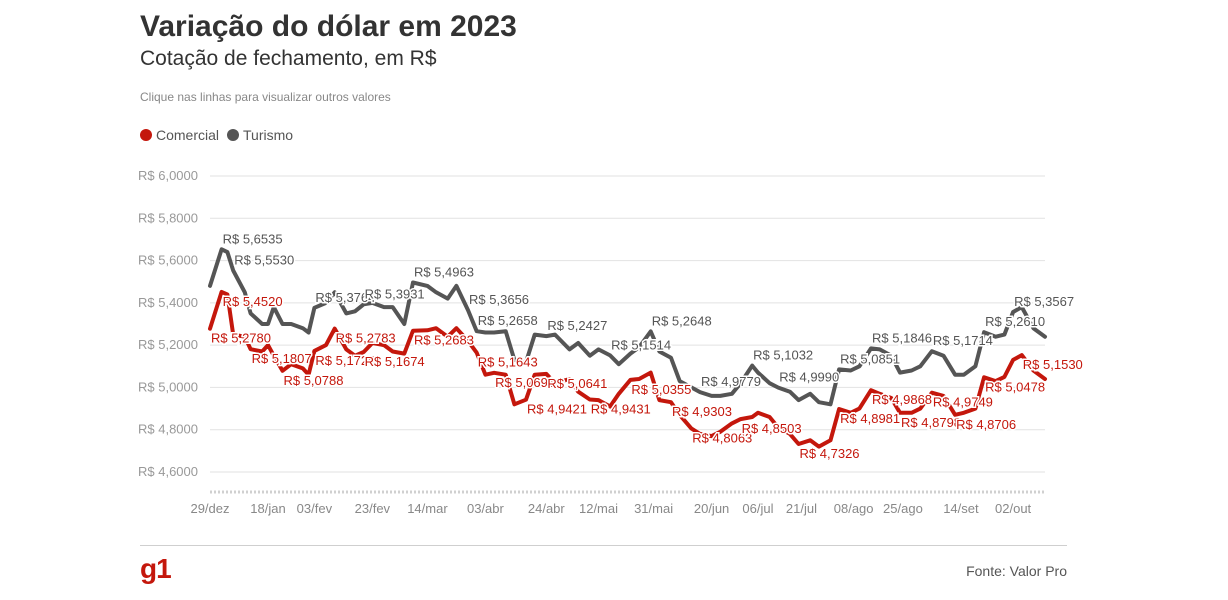 The image size is (1228, 600). I want to click on data-label: R$ 4,9749, so click(963, 402).